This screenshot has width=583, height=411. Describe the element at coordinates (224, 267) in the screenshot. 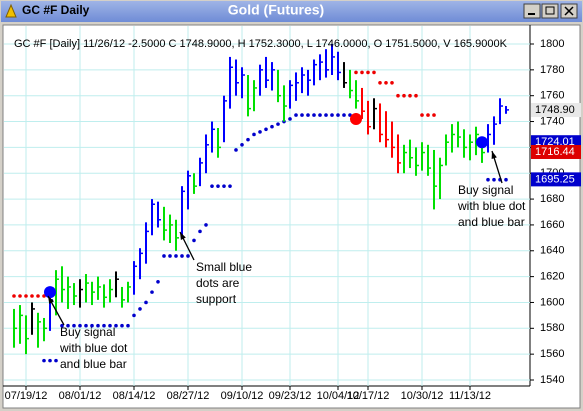

I see `annotation-text: Small blue` at that location.